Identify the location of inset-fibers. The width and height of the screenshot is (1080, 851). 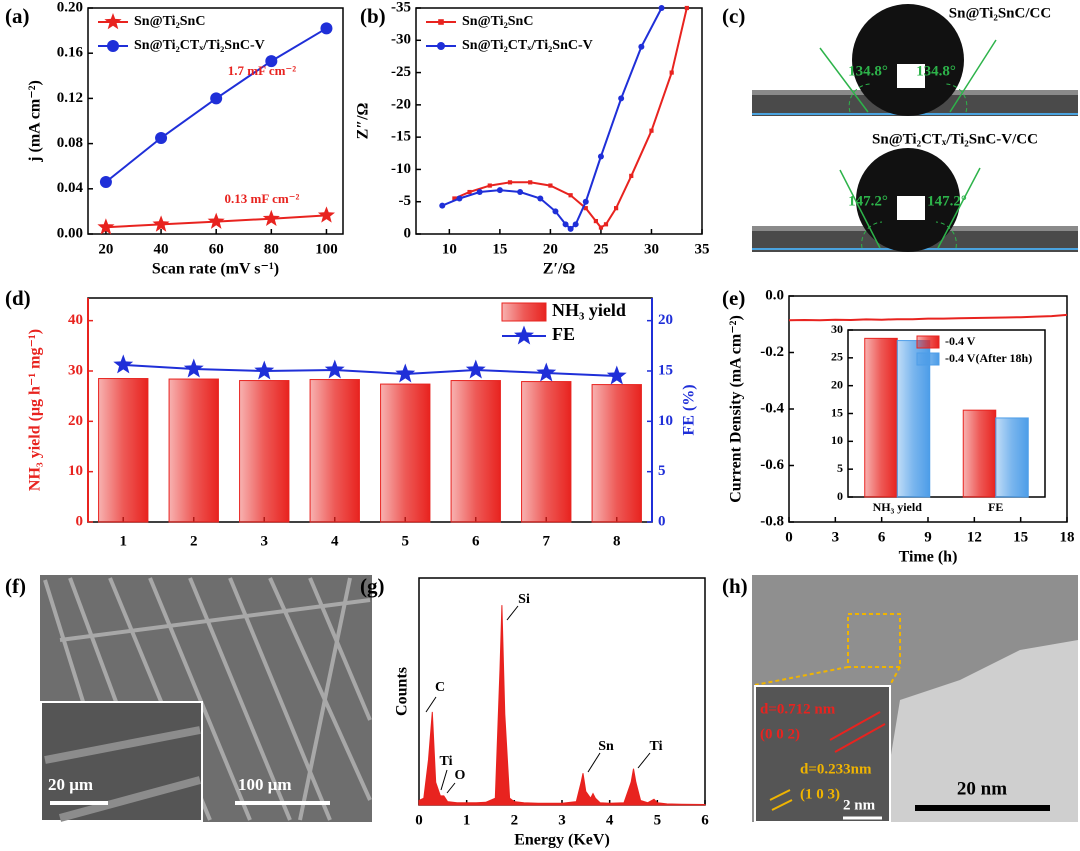
(123, 774).